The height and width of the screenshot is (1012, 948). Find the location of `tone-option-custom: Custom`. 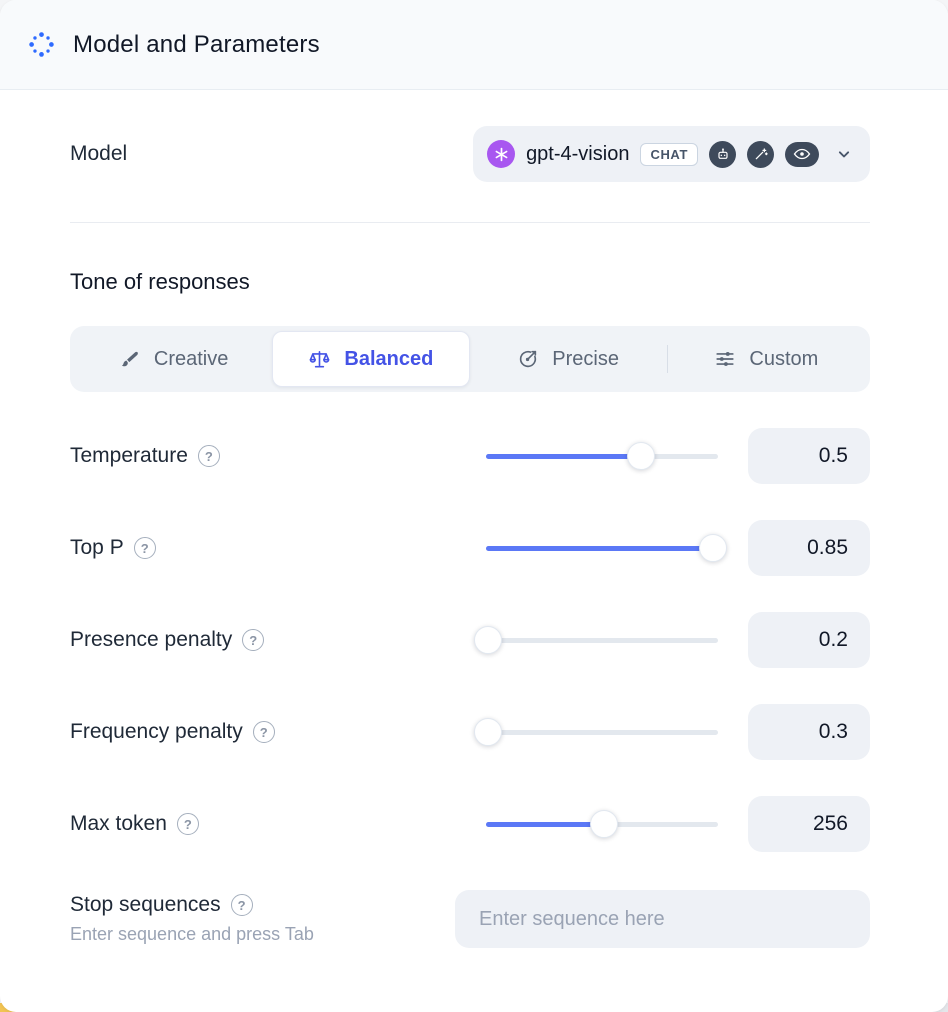

tone-option-custom: Custom is located at coordinates (766, 359).